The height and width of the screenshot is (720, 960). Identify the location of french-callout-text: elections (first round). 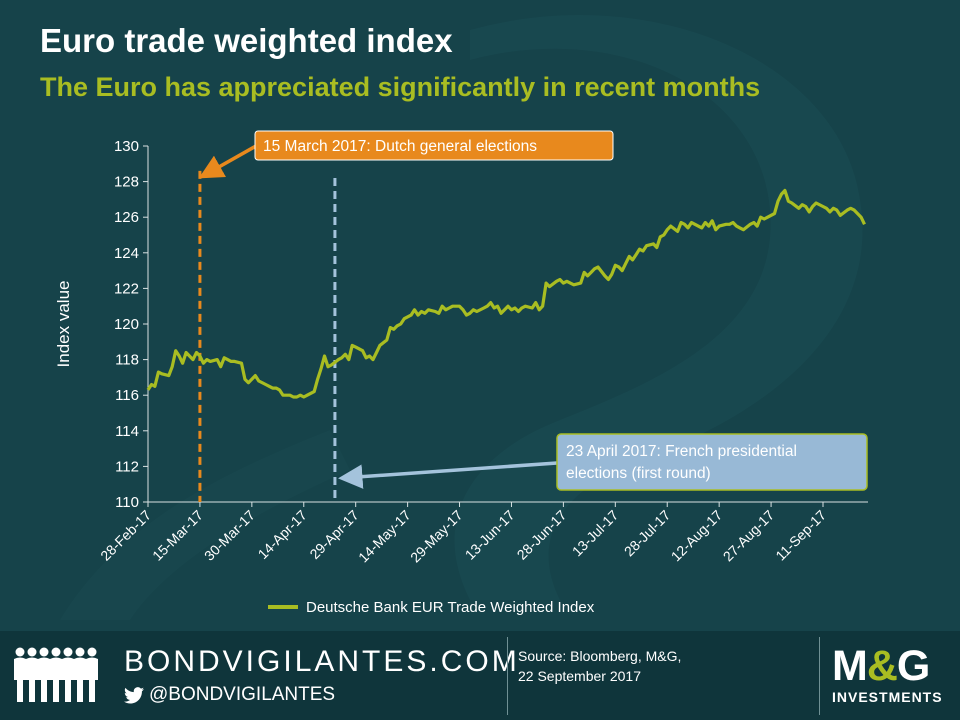
(638, 473).